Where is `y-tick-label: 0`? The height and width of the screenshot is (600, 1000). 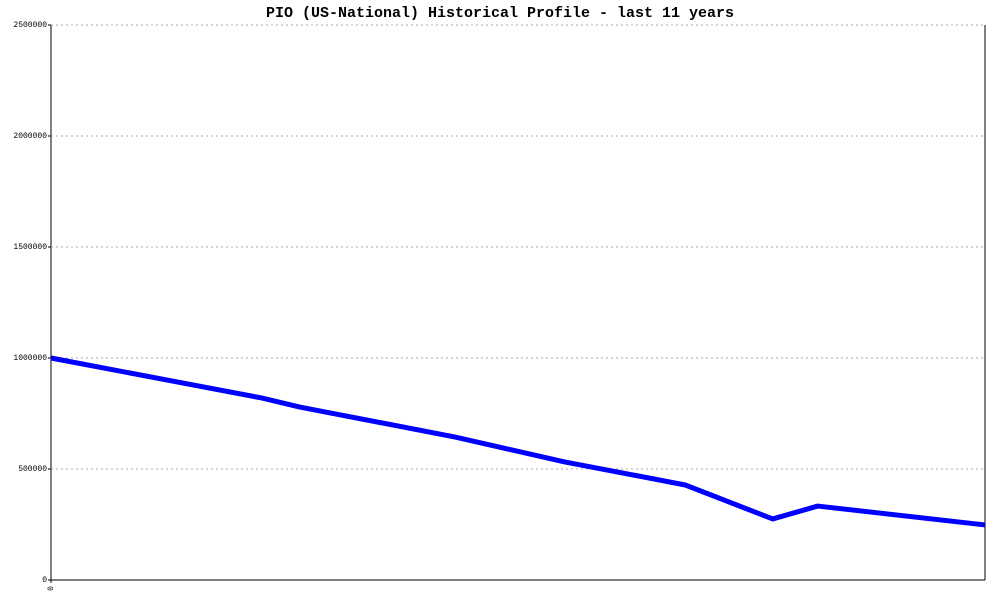 y-tick-label: 0 is located at coordinates (44, 580).